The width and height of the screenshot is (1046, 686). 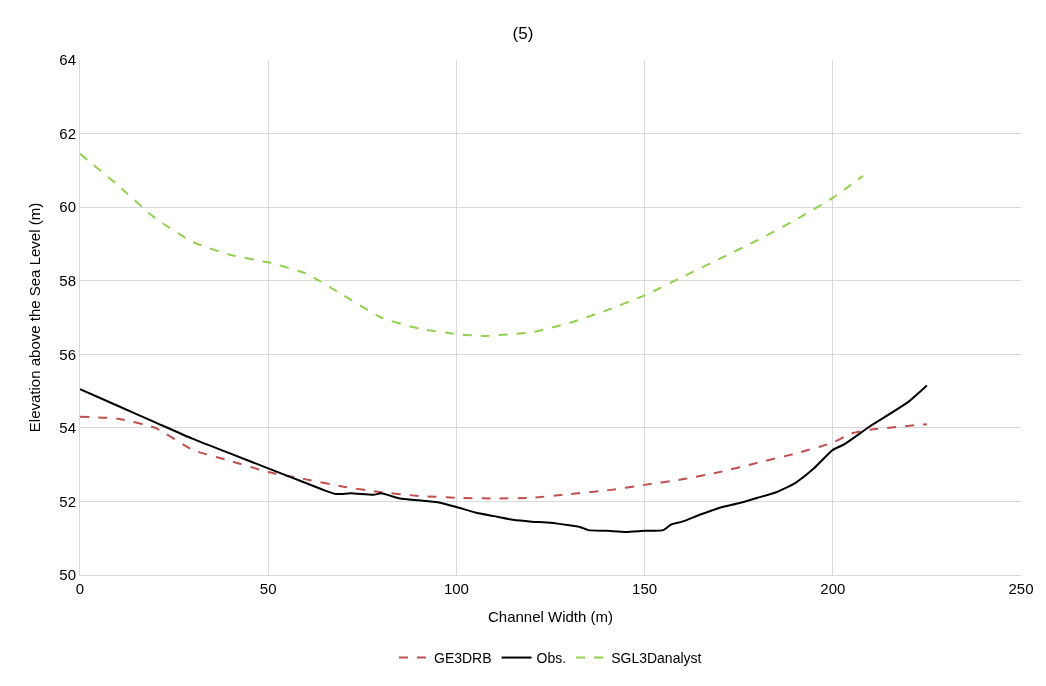 I want to click on y-tick-label: 60, so click(x=67, y=207).